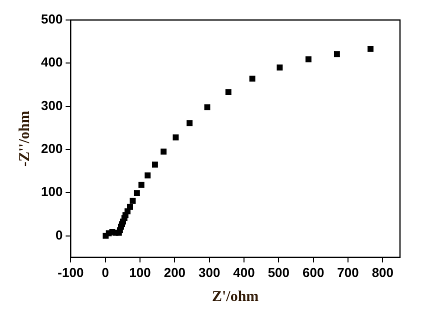 This screenshot has height=322, width=438. Describe the element at coordinates (175, 272) in the screenshot. I see `x-tick-label: 200` at that location.